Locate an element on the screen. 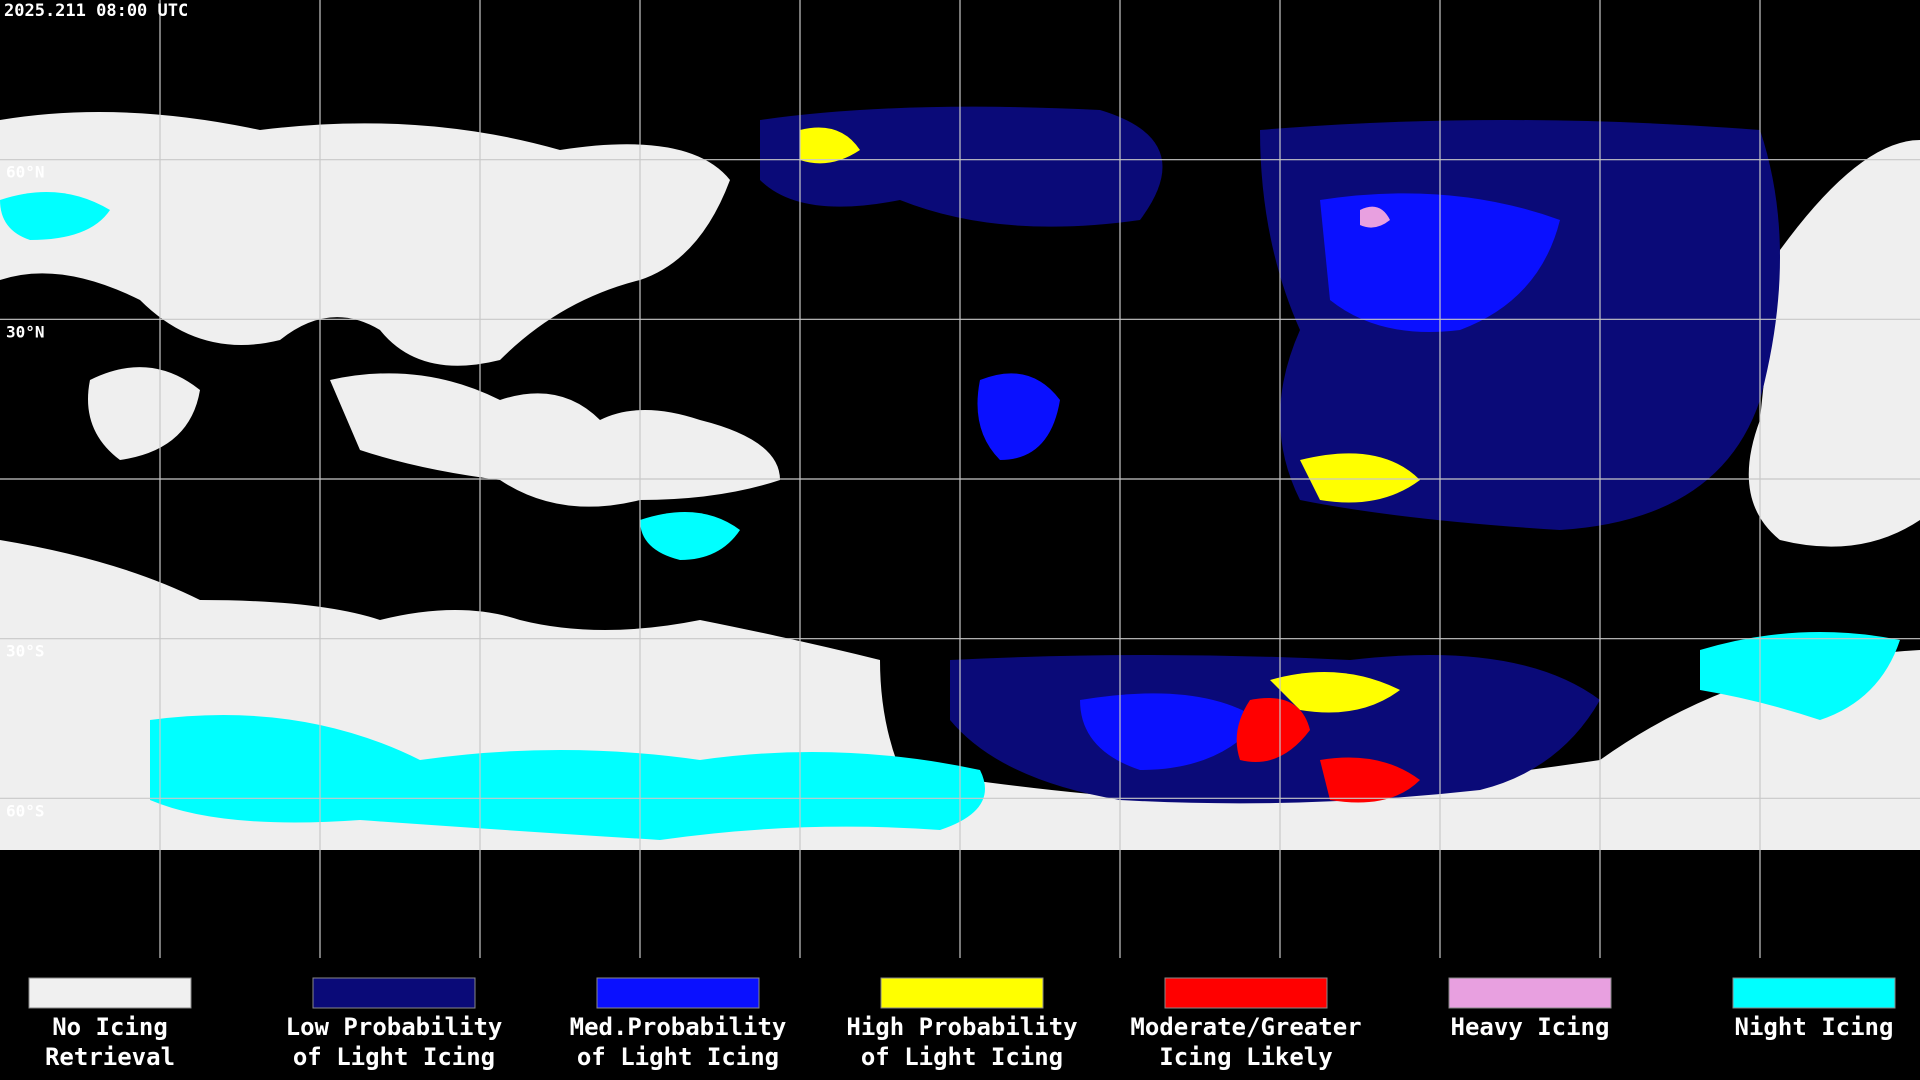  legend-label: Med.Probability is located at coordinates (678, 1027).